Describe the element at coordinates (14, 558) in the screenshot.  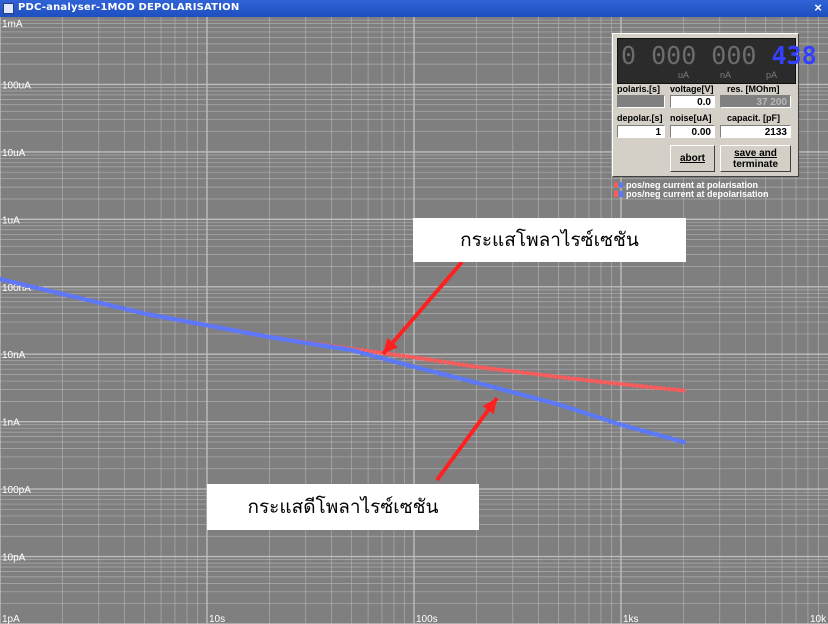
I see `y-tick-label: 10pA` at that location.